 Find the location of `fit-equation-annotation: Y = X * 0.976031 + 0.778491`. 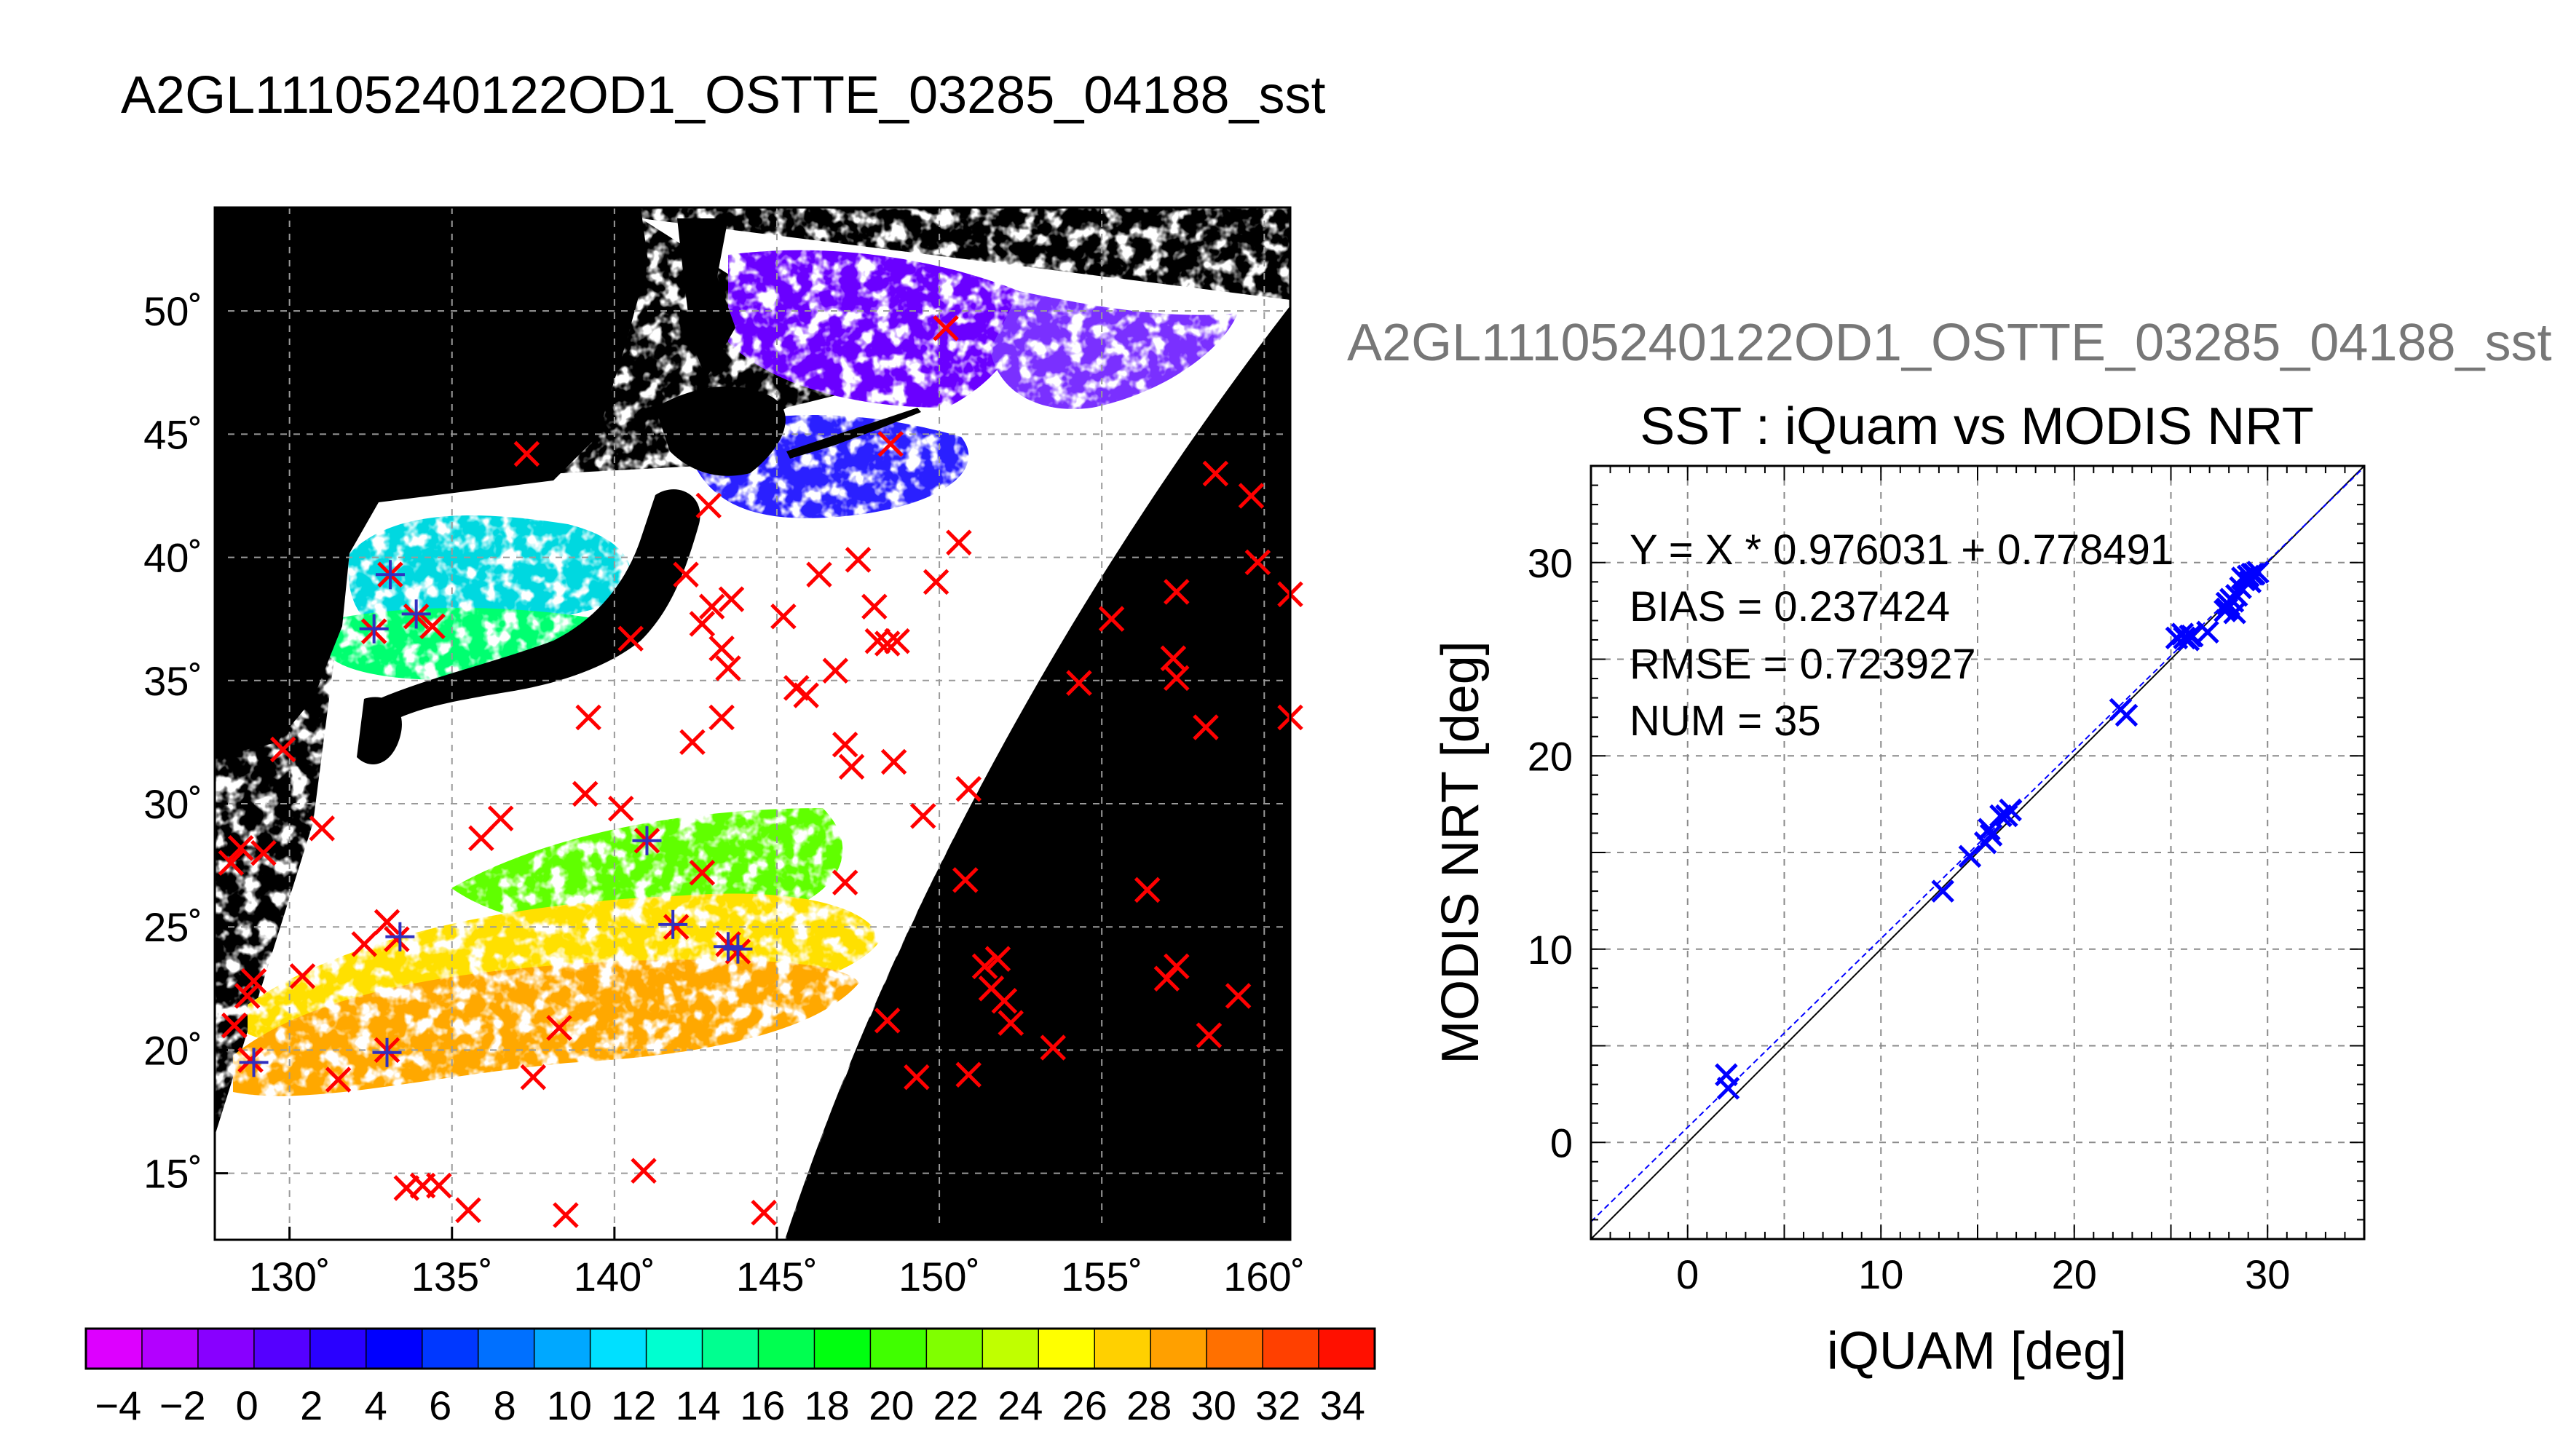

fit-equation-annotation: Y = X * 0.976031 + 0.778491 is located at coordinates (1901, 550).